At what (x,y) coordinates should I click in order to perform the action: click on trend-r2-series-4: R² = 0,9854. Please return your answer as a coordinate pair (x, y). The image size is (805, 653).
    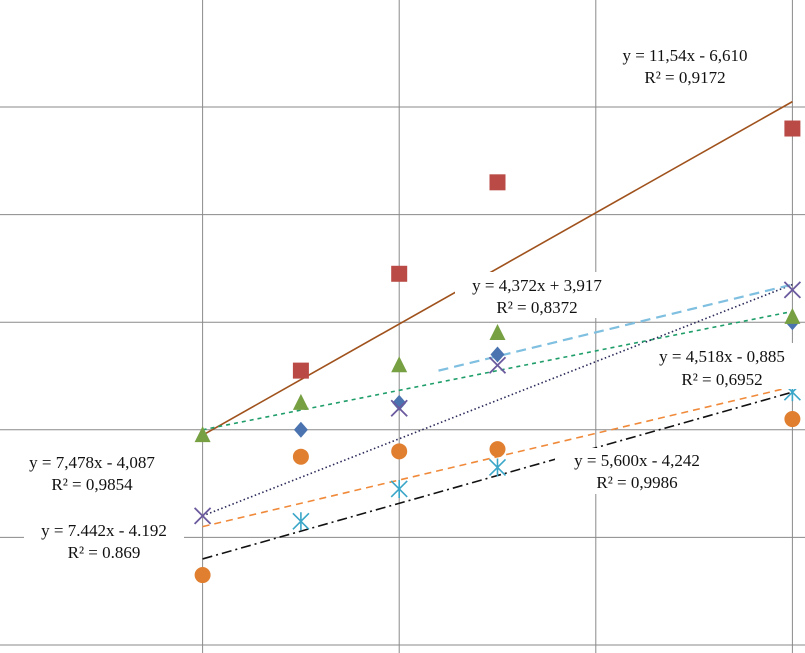
    Looking at the image, I should click on (92, 484).